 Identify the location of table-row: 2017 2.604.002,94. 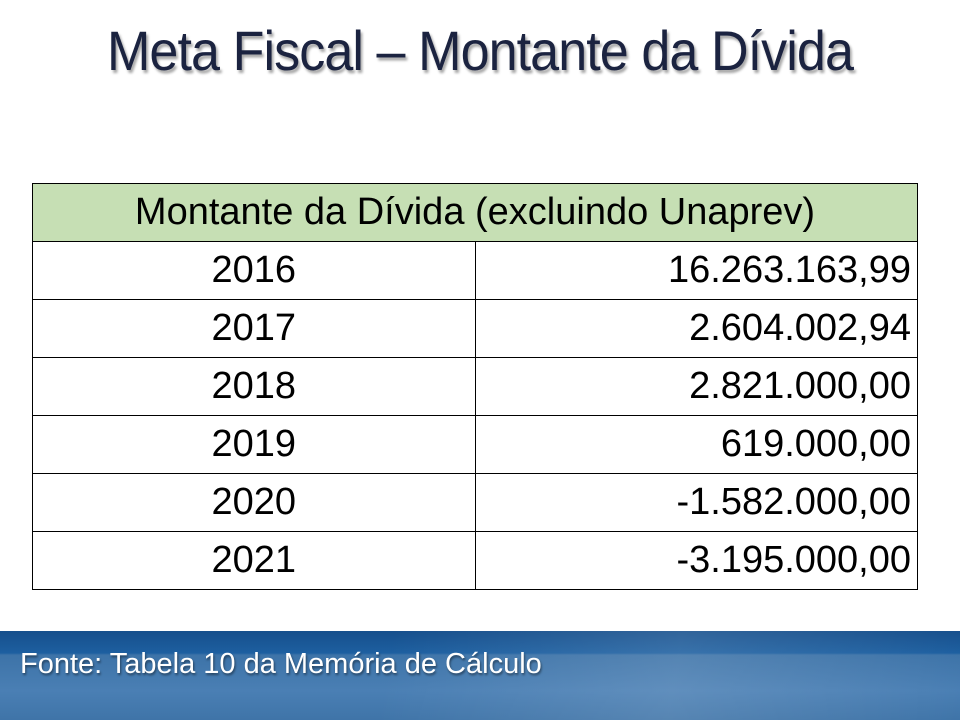
(475, 328).